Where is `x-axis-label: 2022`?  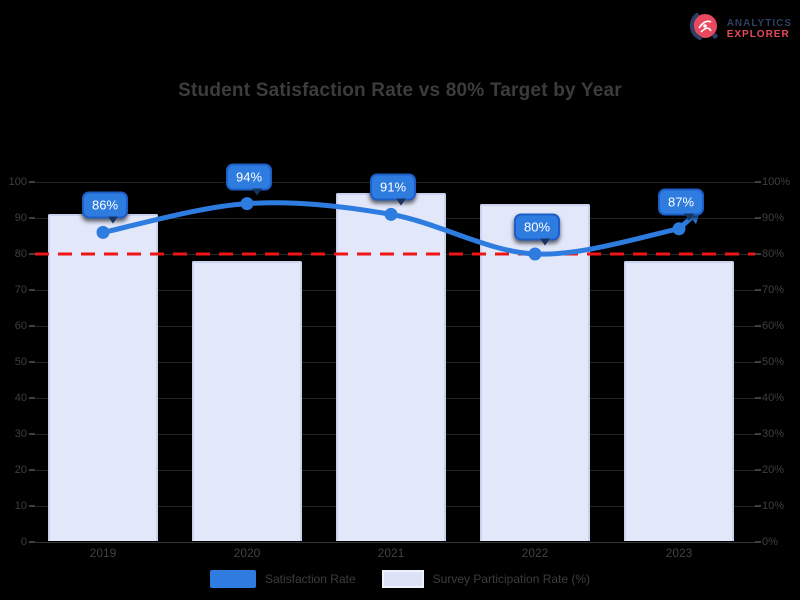
x-axis-label: 2022 is located at coordinates (535, 553).